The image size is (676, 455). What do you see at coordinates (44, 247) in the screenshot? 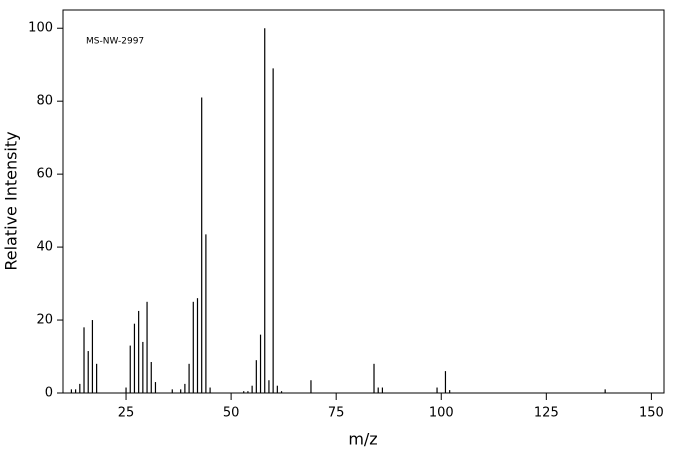
I see `y-tick-label: 40` at bounding box center [44, 247].